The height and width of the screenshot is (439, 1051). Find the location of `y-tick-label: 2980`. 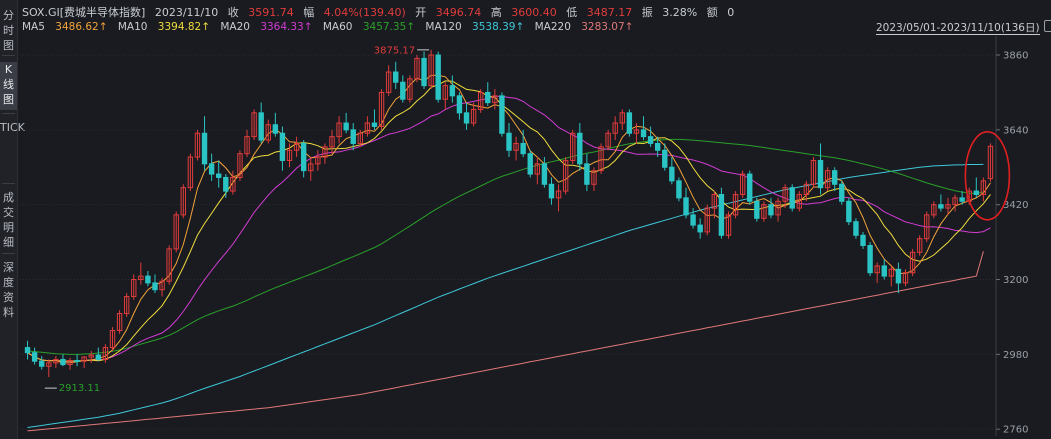

y-tick-label: 2980 is located at coordinates (1015, 355).